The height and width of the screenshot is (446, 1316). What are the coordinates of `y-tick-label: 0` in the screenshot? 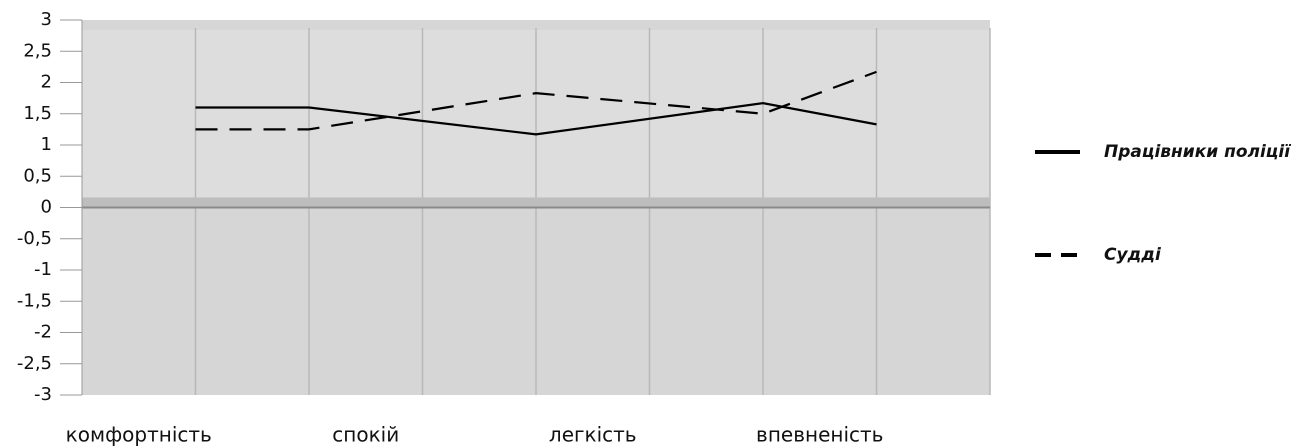 It's located at (46, 207).